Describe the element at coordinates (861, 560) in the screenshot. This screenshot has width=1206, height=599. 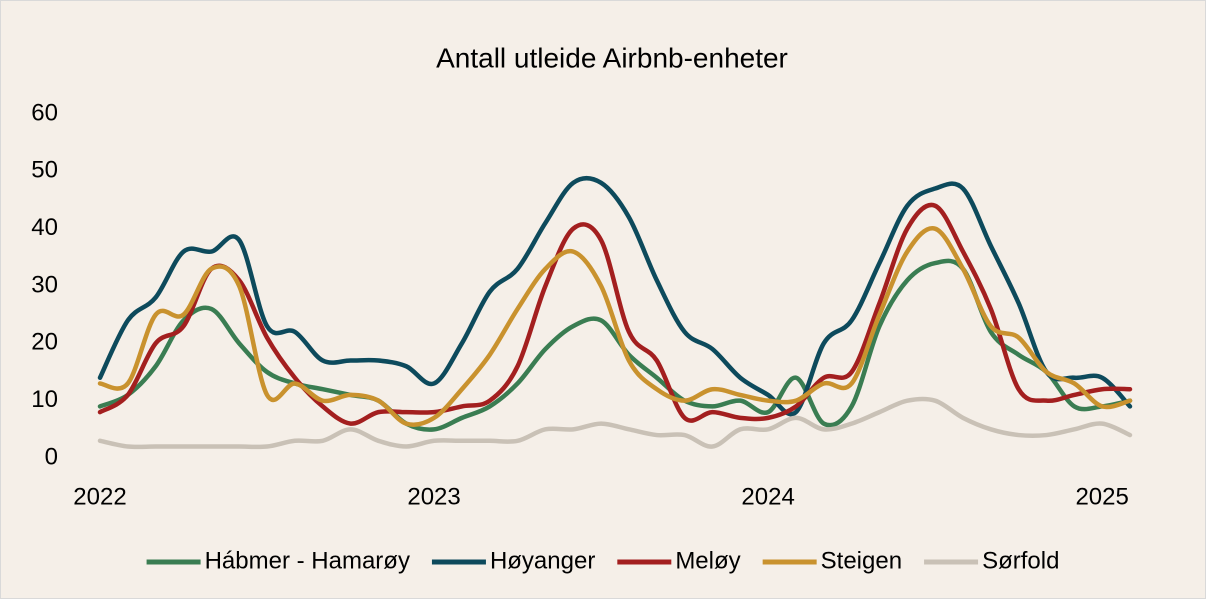
I see `legend-label: Steigen` at that location.